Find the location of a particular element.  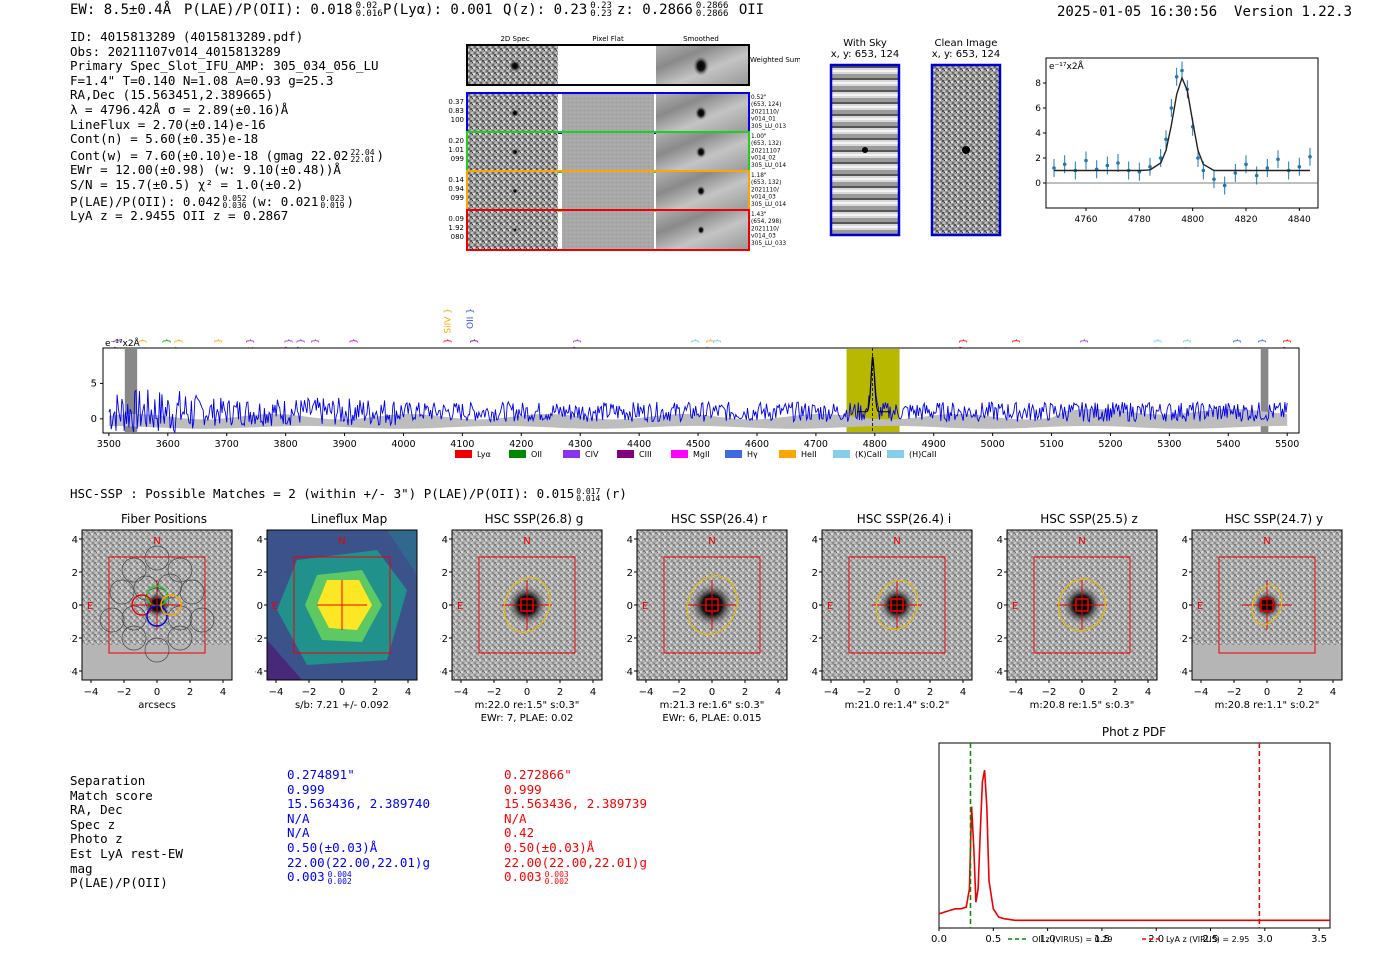

spec-xtick-label: 5300 is located at coordinates (1169, 444).